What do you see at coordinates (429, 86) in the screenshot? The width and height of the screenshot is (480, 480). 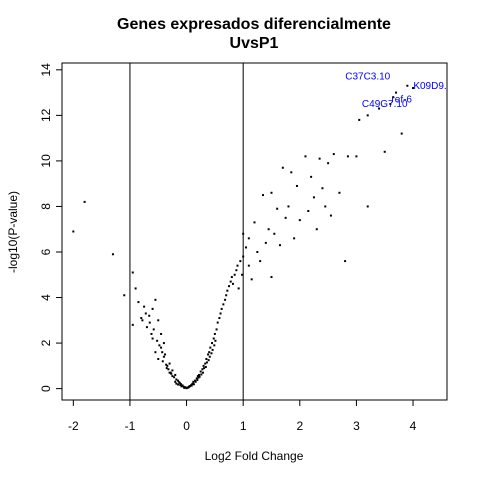 I see `gene-label: K09D9.` at bounding box center [429, 86].